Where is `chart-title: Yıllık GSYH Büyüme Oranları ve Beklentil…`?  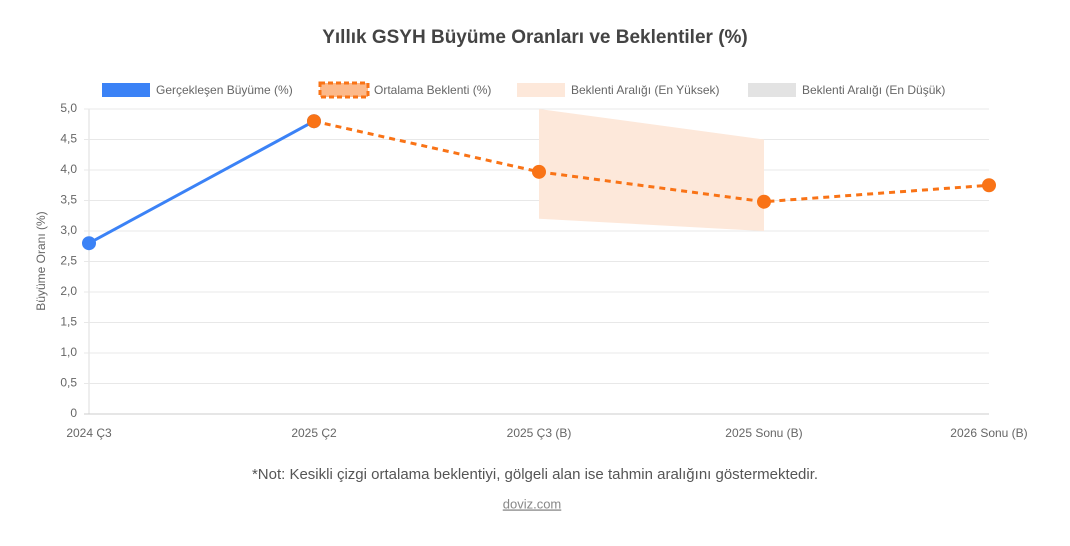 chart-title: Yıllık GSYH Büyüme Oranları ve Beklentil… is located at coordinates (535, 37).